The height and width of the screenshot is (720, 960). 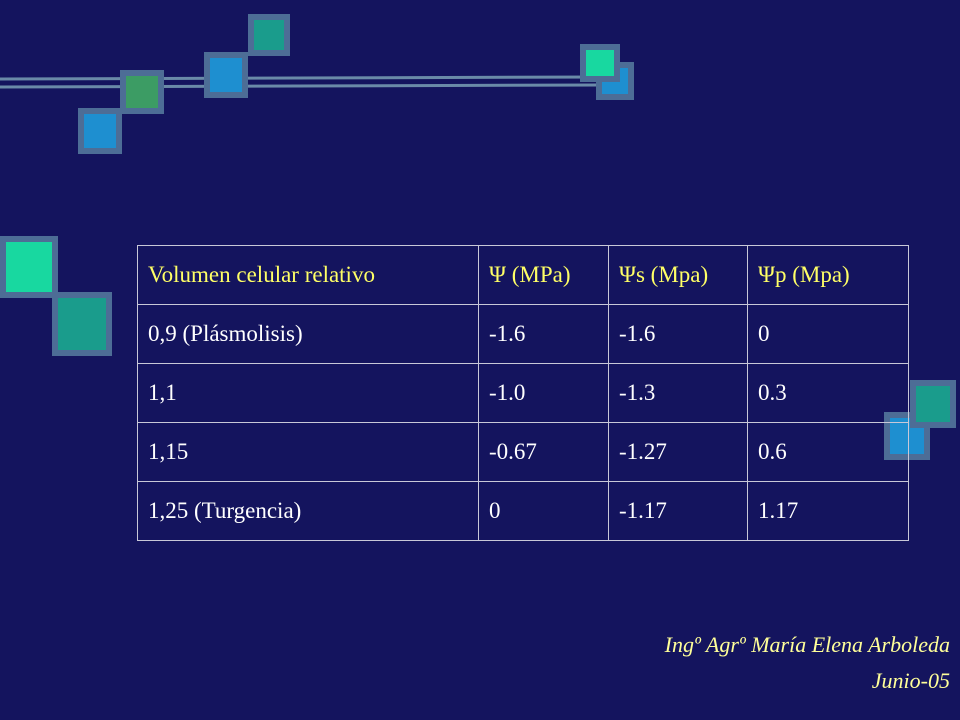 I want to click on author: Ingº Agrº María Elena Arboleda, so click(x=807, y=644).